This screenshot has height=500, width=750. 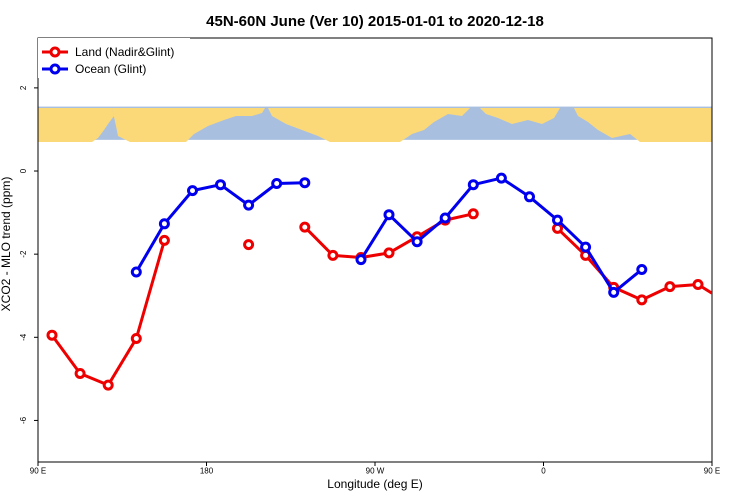 I want to click on x-tick-label: 180, so click(x=207, y=471).